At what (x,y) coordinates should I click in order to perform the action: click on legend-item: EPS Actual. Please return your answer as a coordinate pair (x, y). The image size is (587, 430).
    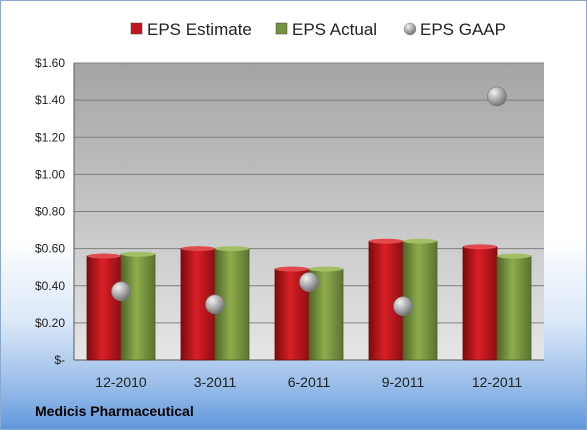
    Looking at the image, I should click on (326, 29).